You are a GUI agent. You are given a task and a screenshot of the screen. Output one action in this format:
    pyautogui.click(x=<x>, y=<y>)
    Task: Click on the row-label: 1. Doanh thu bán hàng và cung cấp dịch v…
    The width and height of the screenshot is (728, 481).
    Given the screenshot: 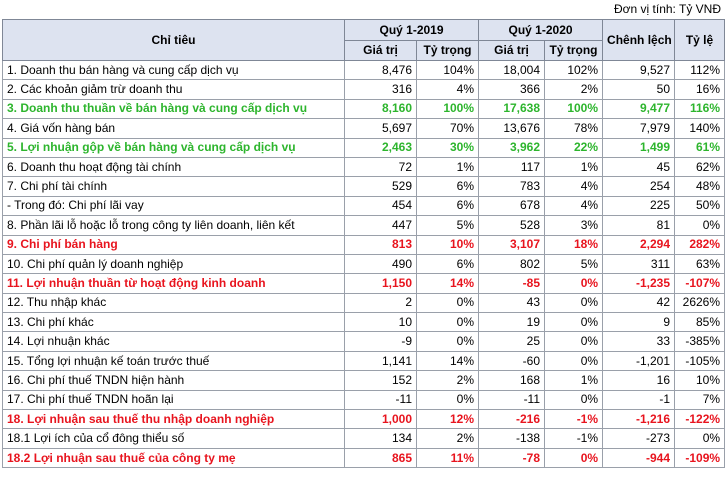 What is the action you would take?
    pyautogui.click(x=173, y=70)
    